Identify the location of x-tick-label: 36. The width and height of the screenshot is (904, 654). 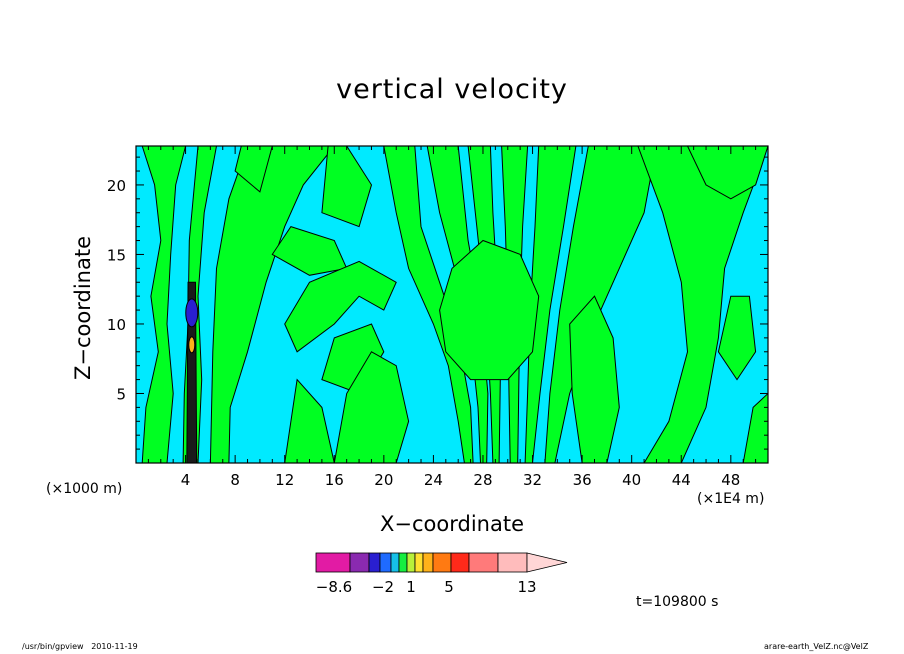
(582, 480).